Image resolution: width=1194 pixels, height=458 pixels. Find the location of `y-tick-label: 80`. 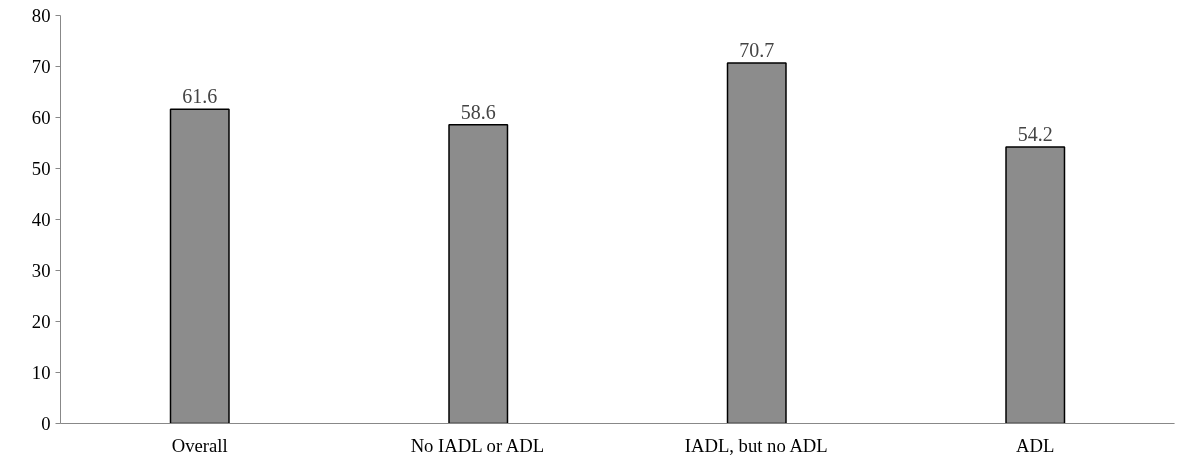

y-tick-label: 80 is located at coordinates (41, 15).